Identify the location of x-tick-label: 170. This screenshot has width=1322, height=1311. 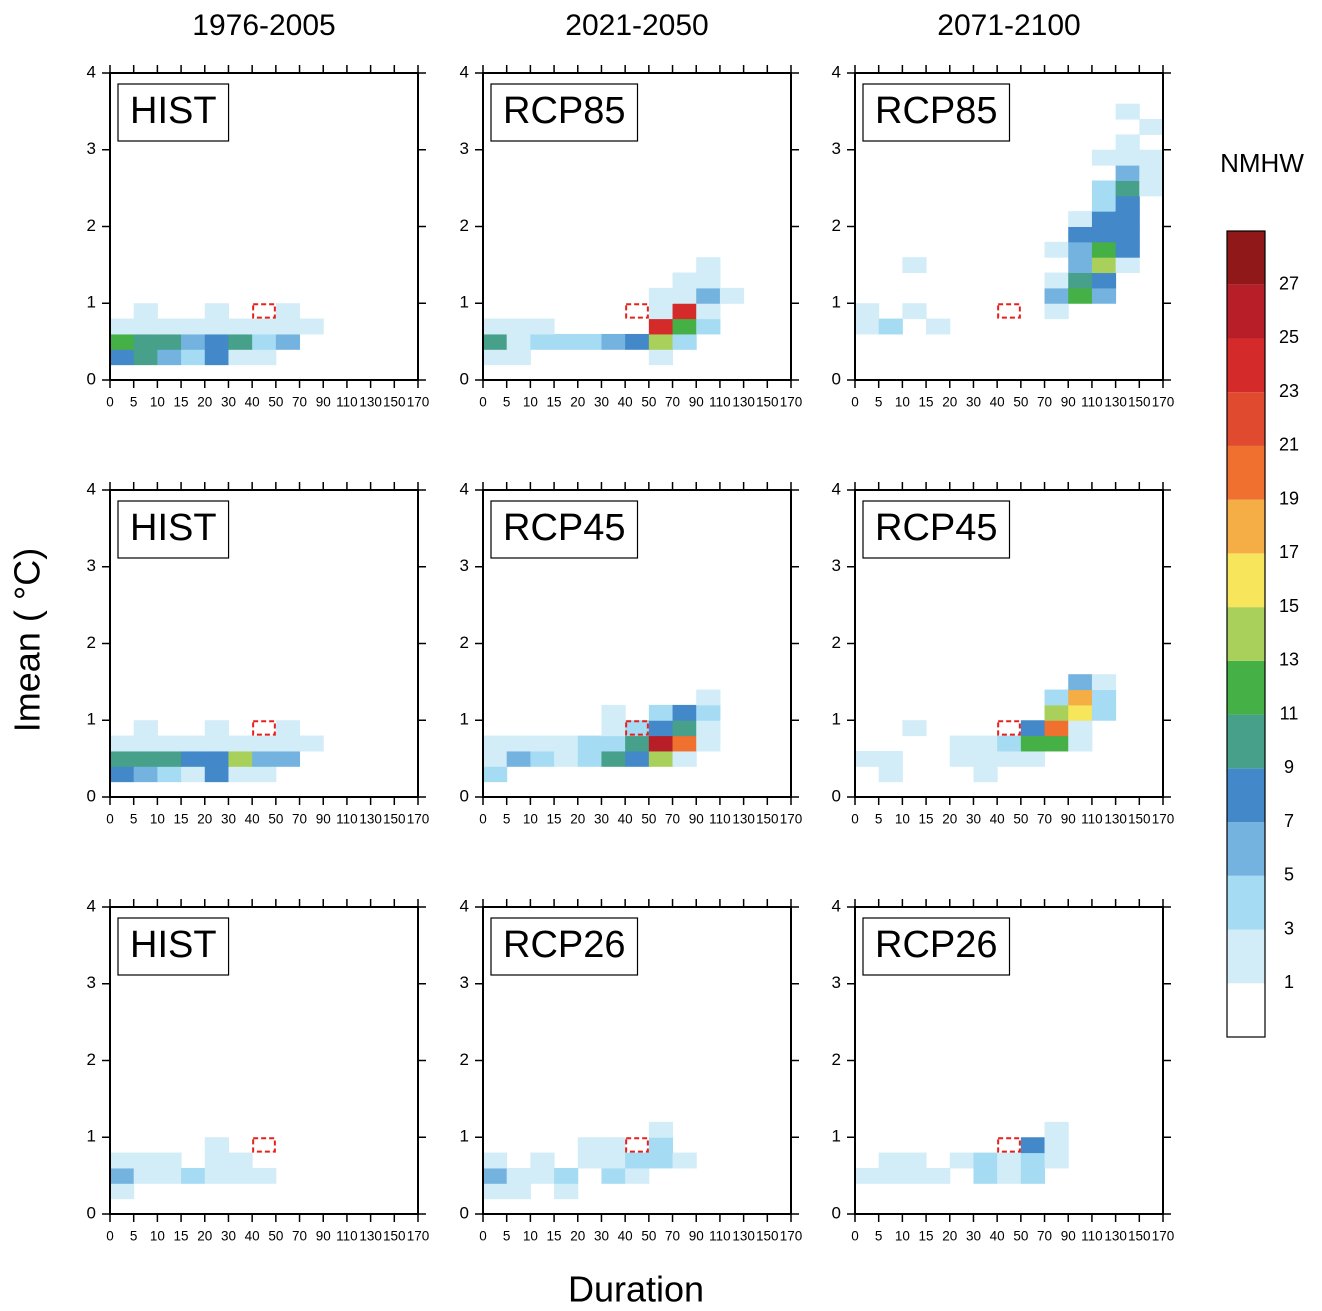
(791, 819).